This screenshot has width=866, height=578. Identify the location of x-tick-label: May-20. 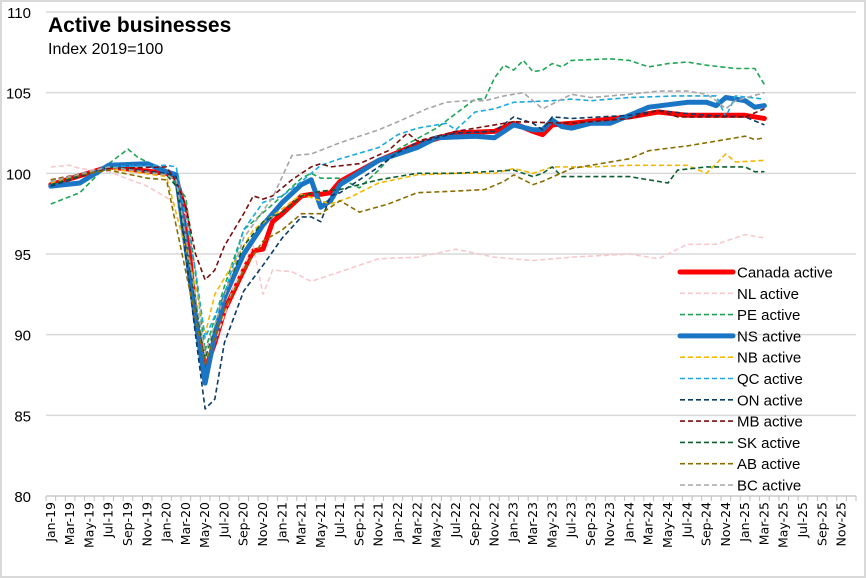
(204, 525).